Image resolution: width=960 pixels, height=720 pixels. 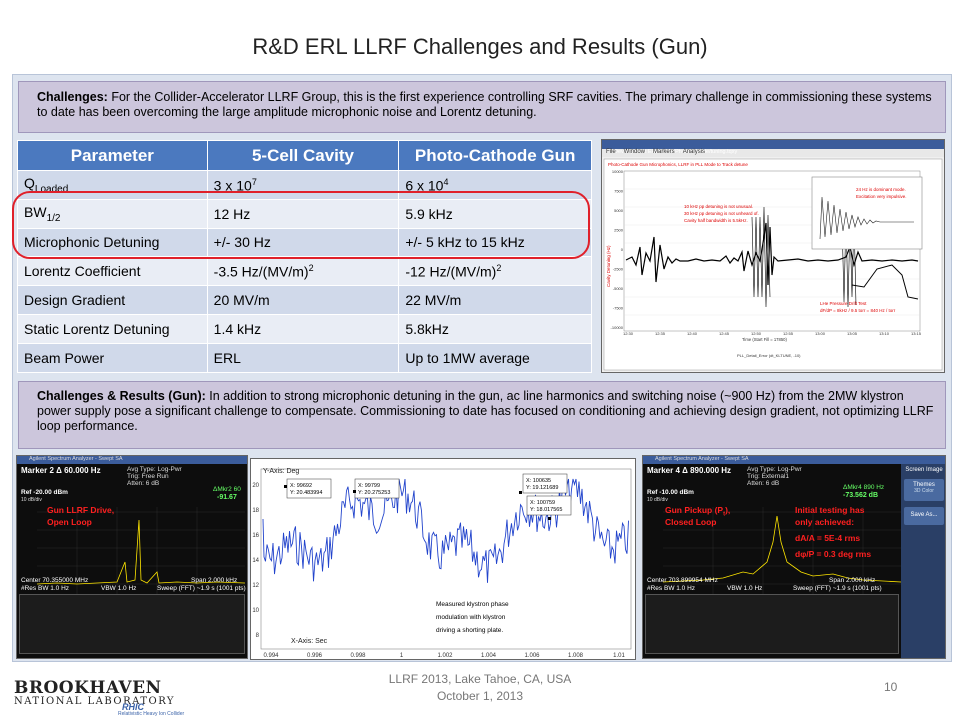 I want to click on caption: Measured klystron phase, so click(x=472, y=604).